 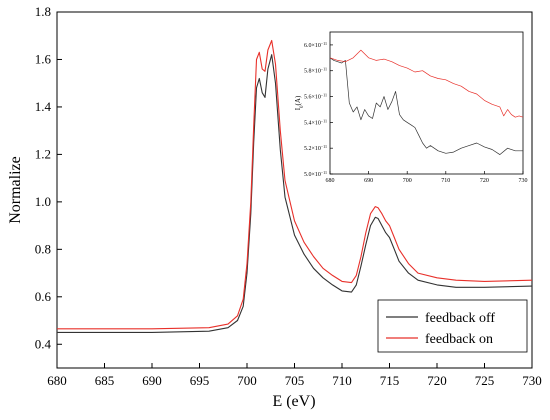 What do you see at coordinates (200, 380) in the screenshot?
I see `x-tick-label: 695` at bounding box center [200, 380].